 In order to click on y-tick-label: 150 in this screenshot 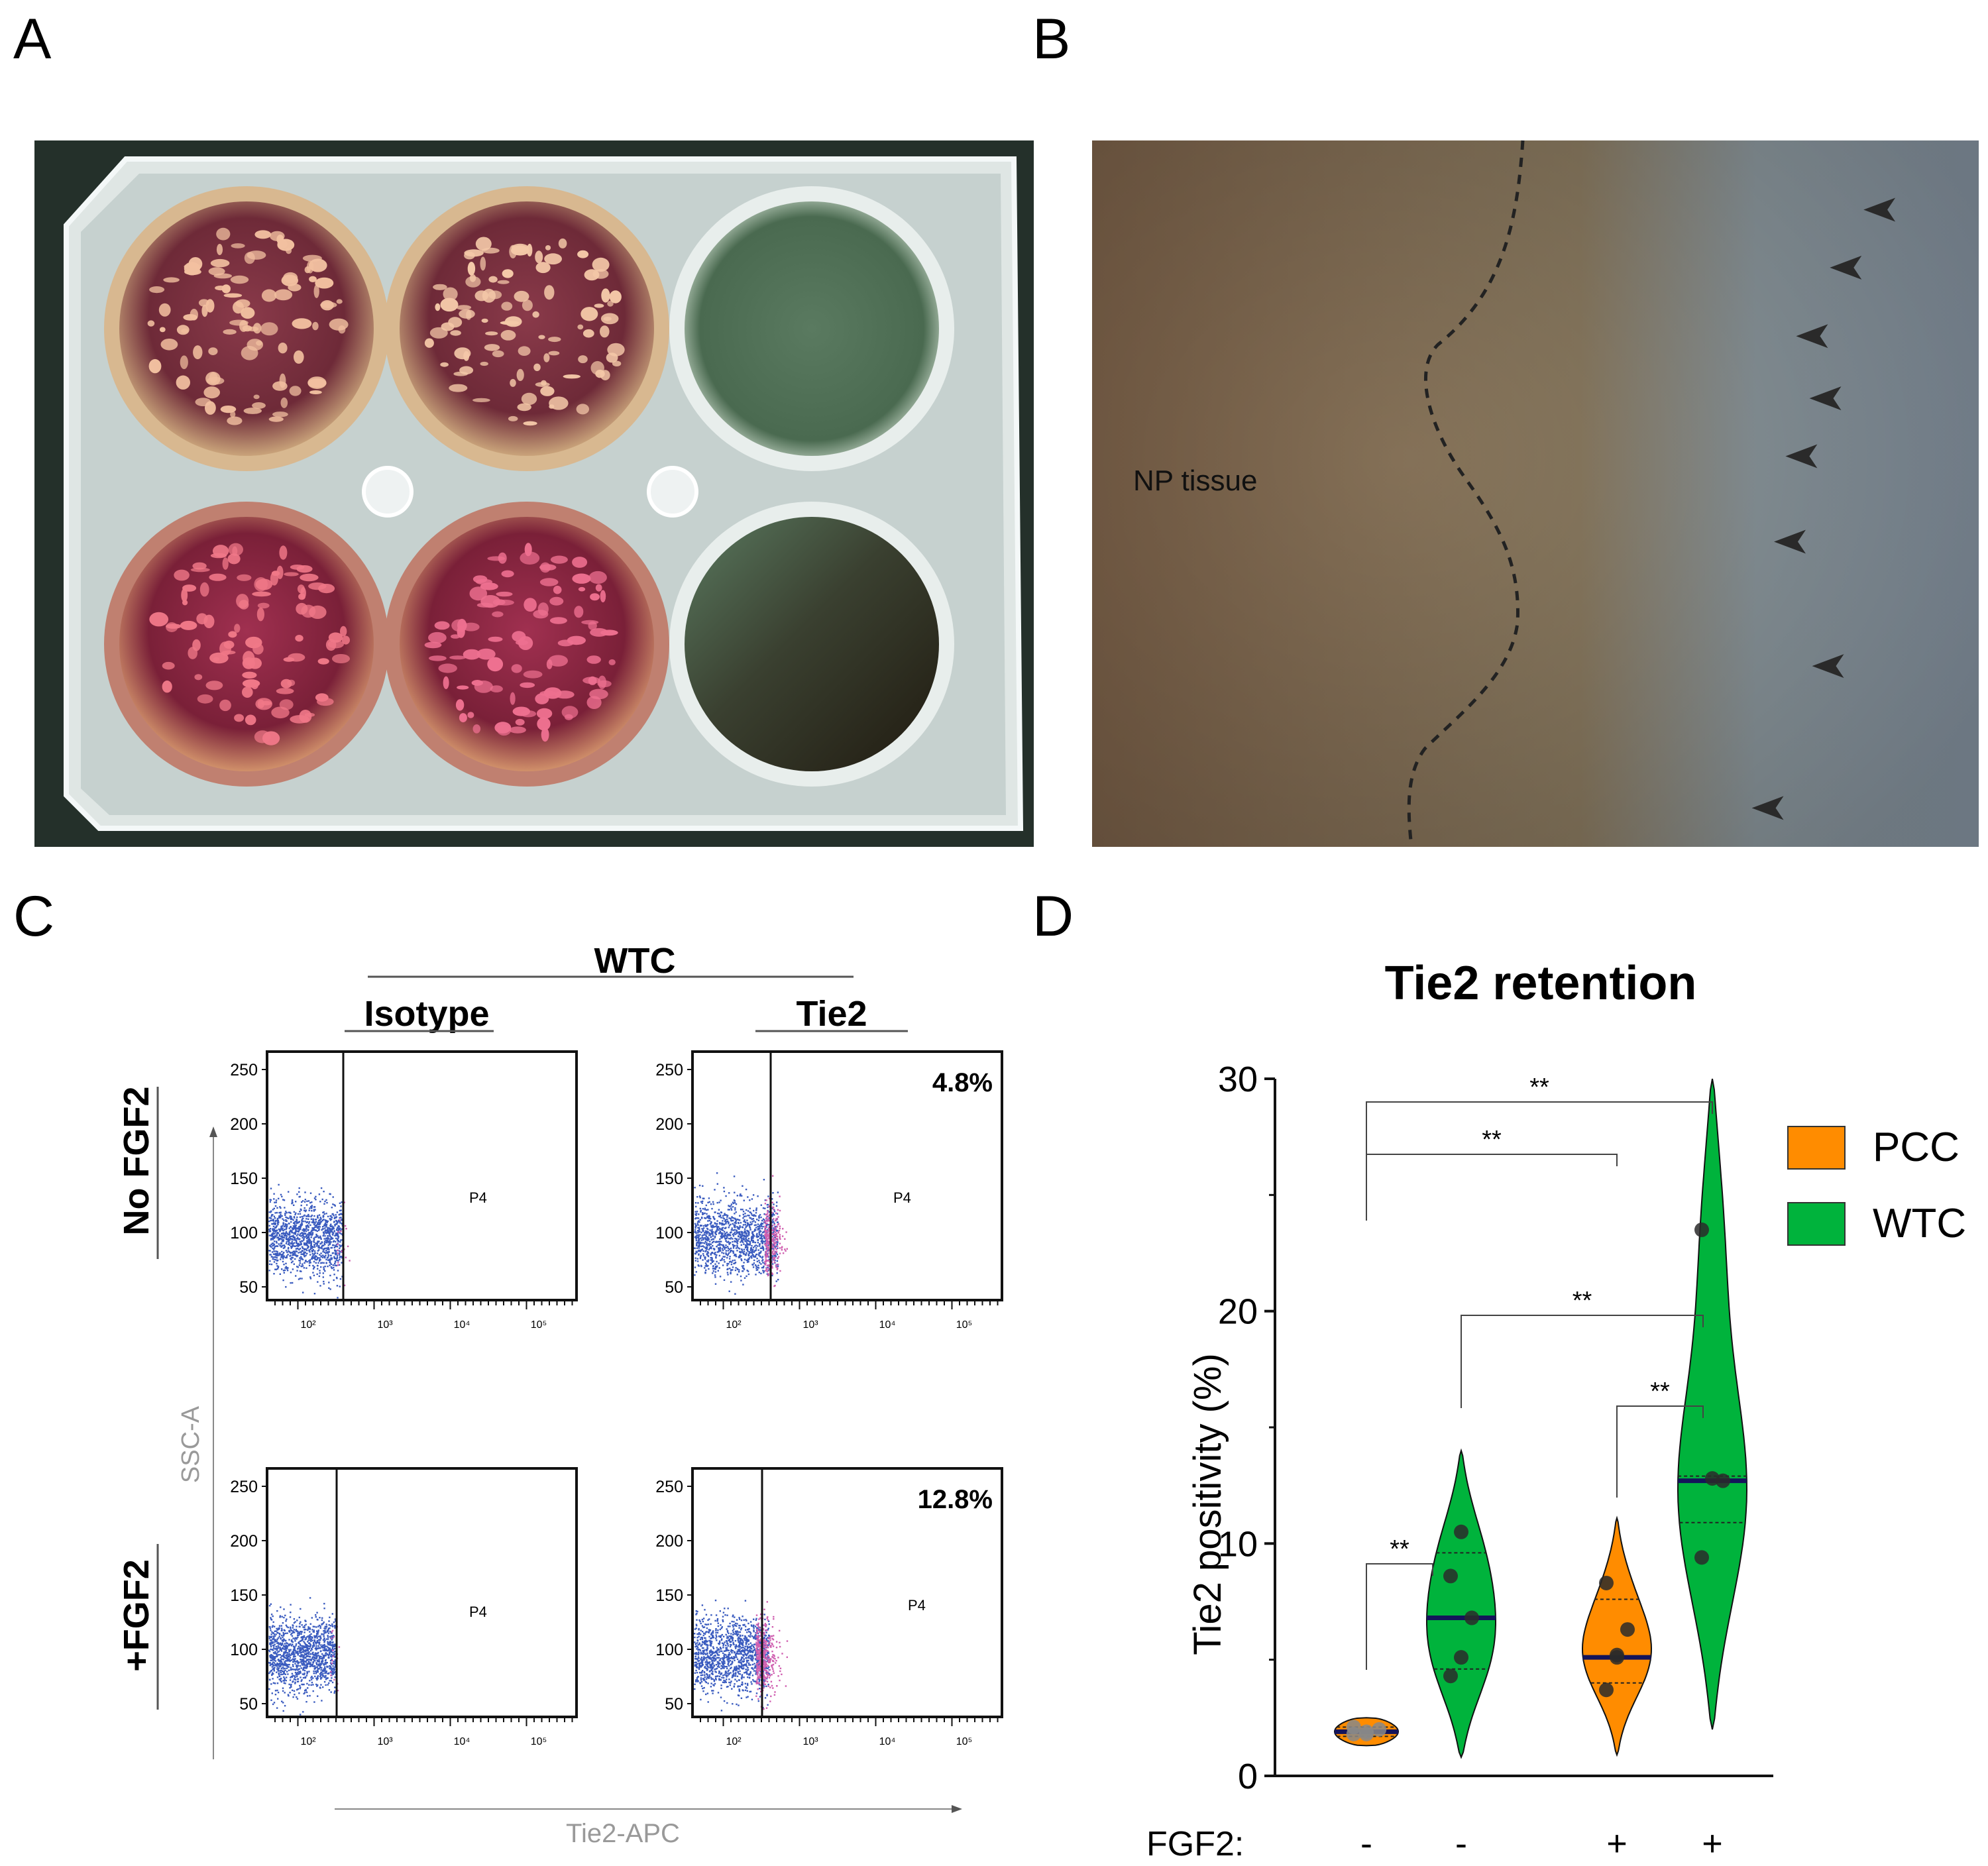, I will do `click(244, 1179)`.